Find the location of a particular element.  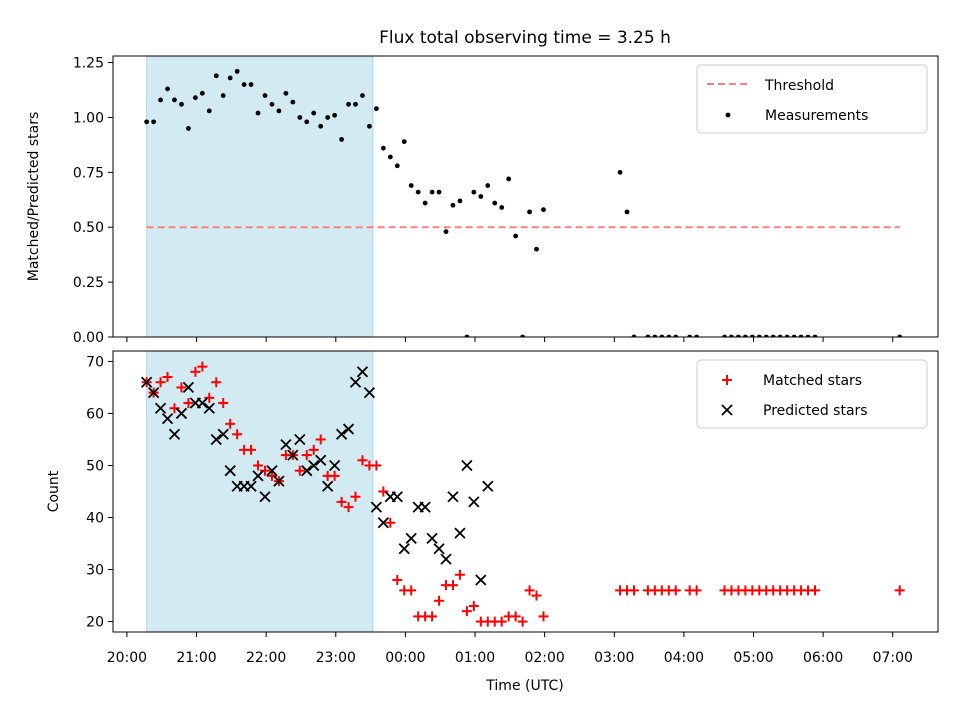

x-tick-label: 06:00 is located at coordinates (823, 658).